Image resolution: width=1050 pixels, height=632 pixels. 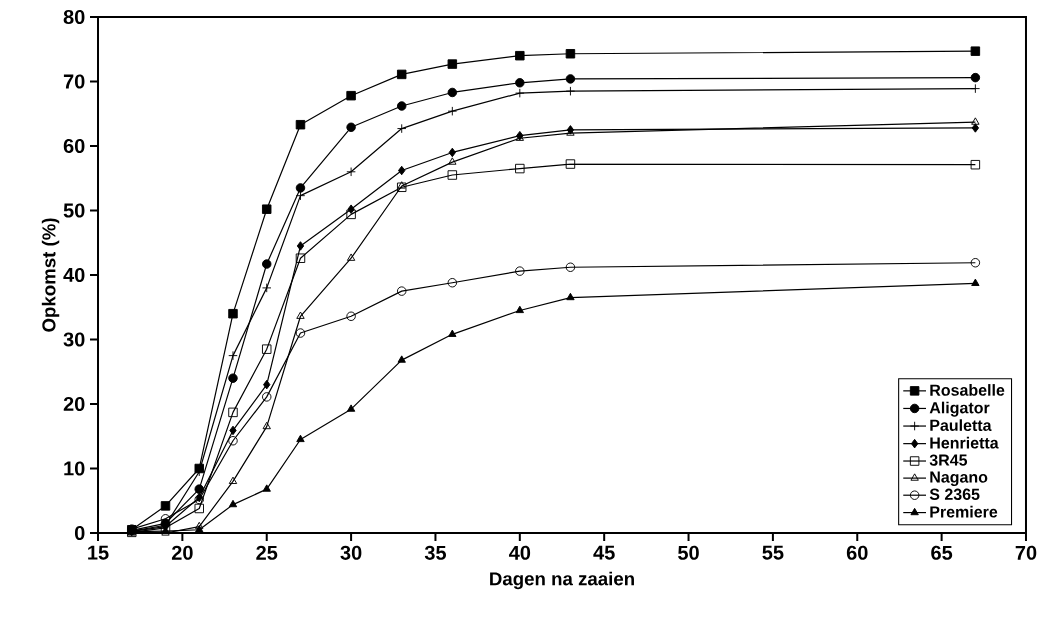 What do you see at coordinates (519, 552) in the screenshot?
I see `x-tick-label: 40` at bounding box center [519, 552].